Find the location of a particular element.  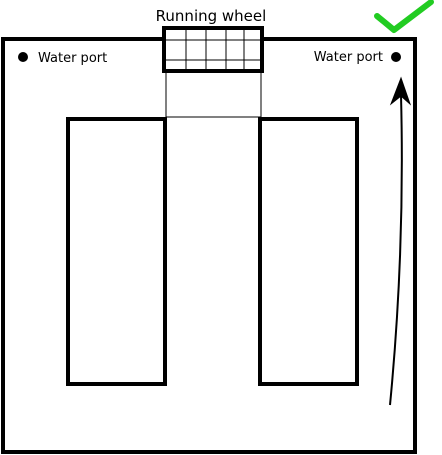

water-port-left-icon is located at coordinates (23, 57).